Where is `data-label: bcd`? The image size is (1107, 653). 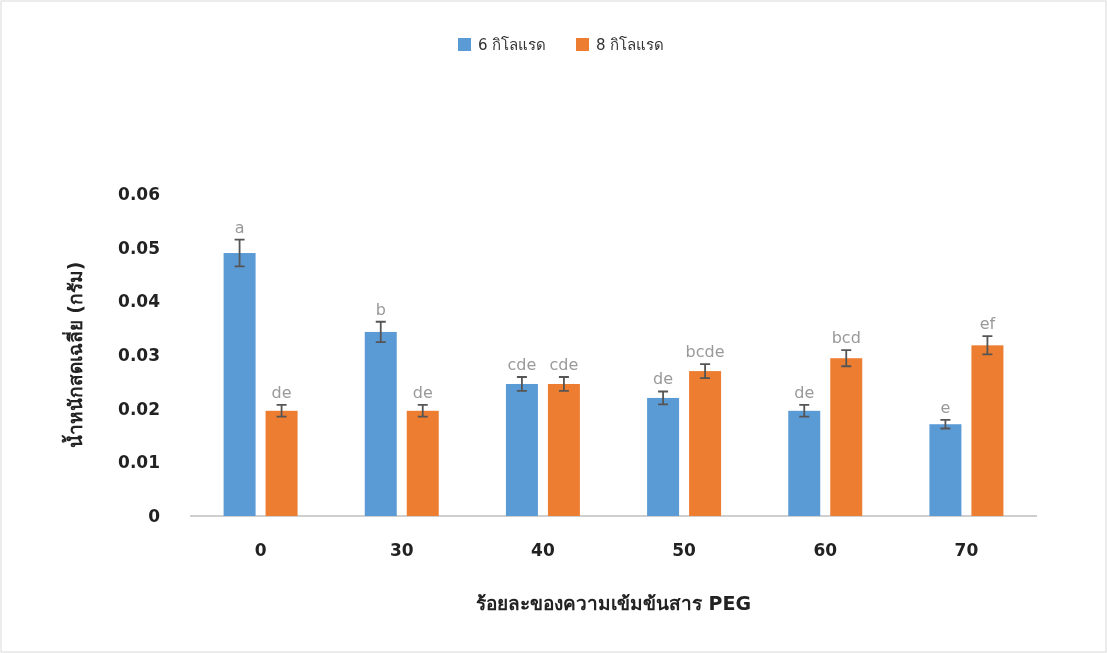 data-label: bcd is located at coordinates (846, 338).